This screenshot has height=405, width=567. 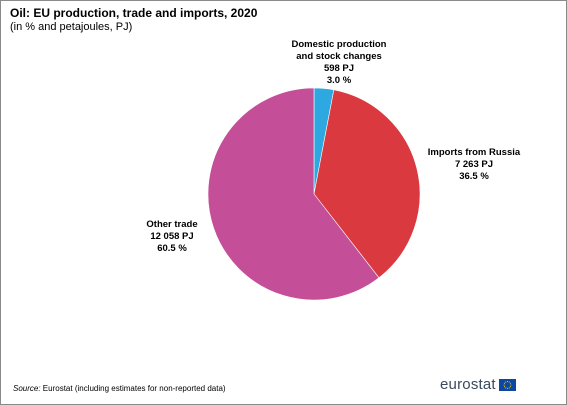 What do you see at coordinates (338, 44) in the screenshot?
I see `slice-label-line: Domestic production` at bounding box center [338, 44].